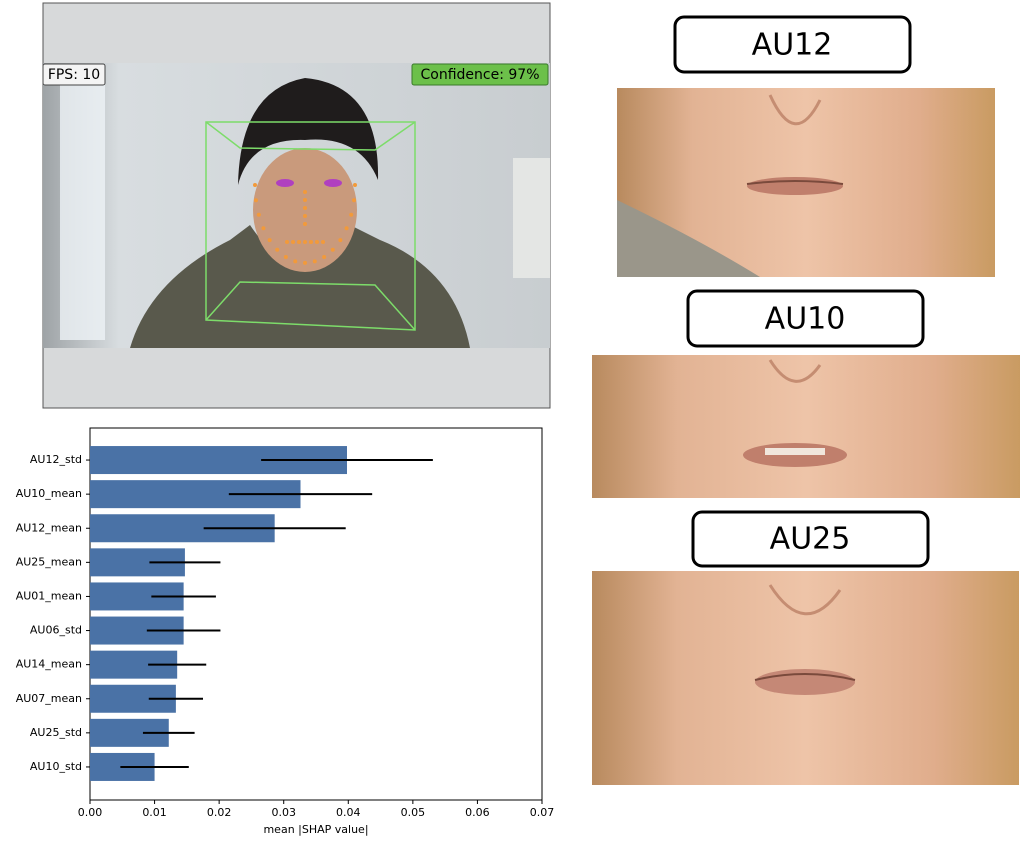 The height and width of the screenshot is (845, 1024). I want to click on confidence-label: Confidence: 97%, so click(480, 75).